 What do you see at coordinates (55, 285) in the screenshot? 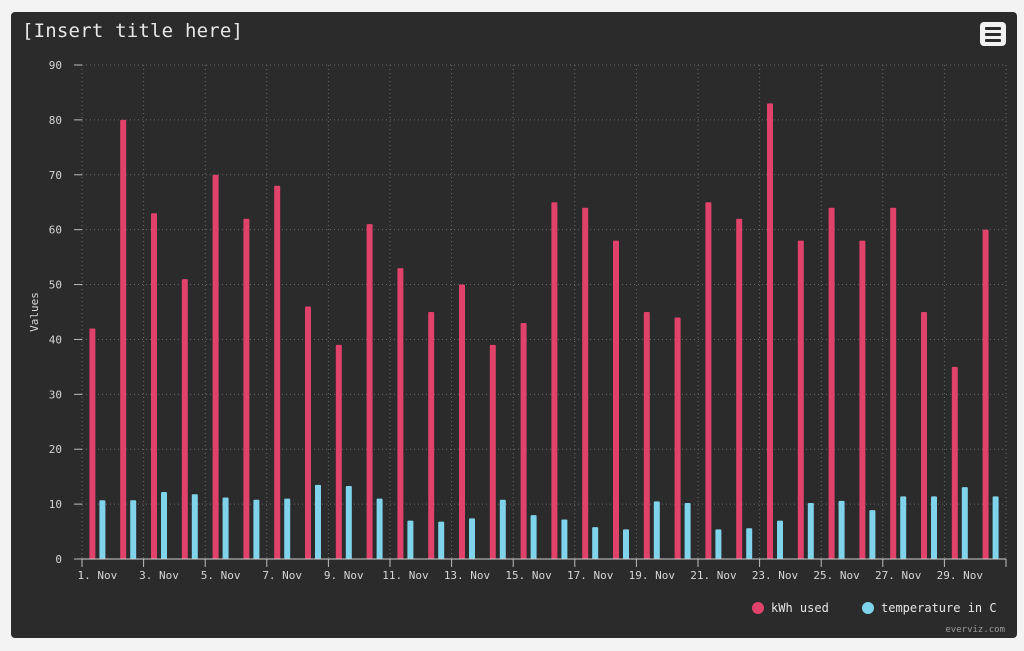
I see `y-tick-label: 50` at bounding box center [55, 285].